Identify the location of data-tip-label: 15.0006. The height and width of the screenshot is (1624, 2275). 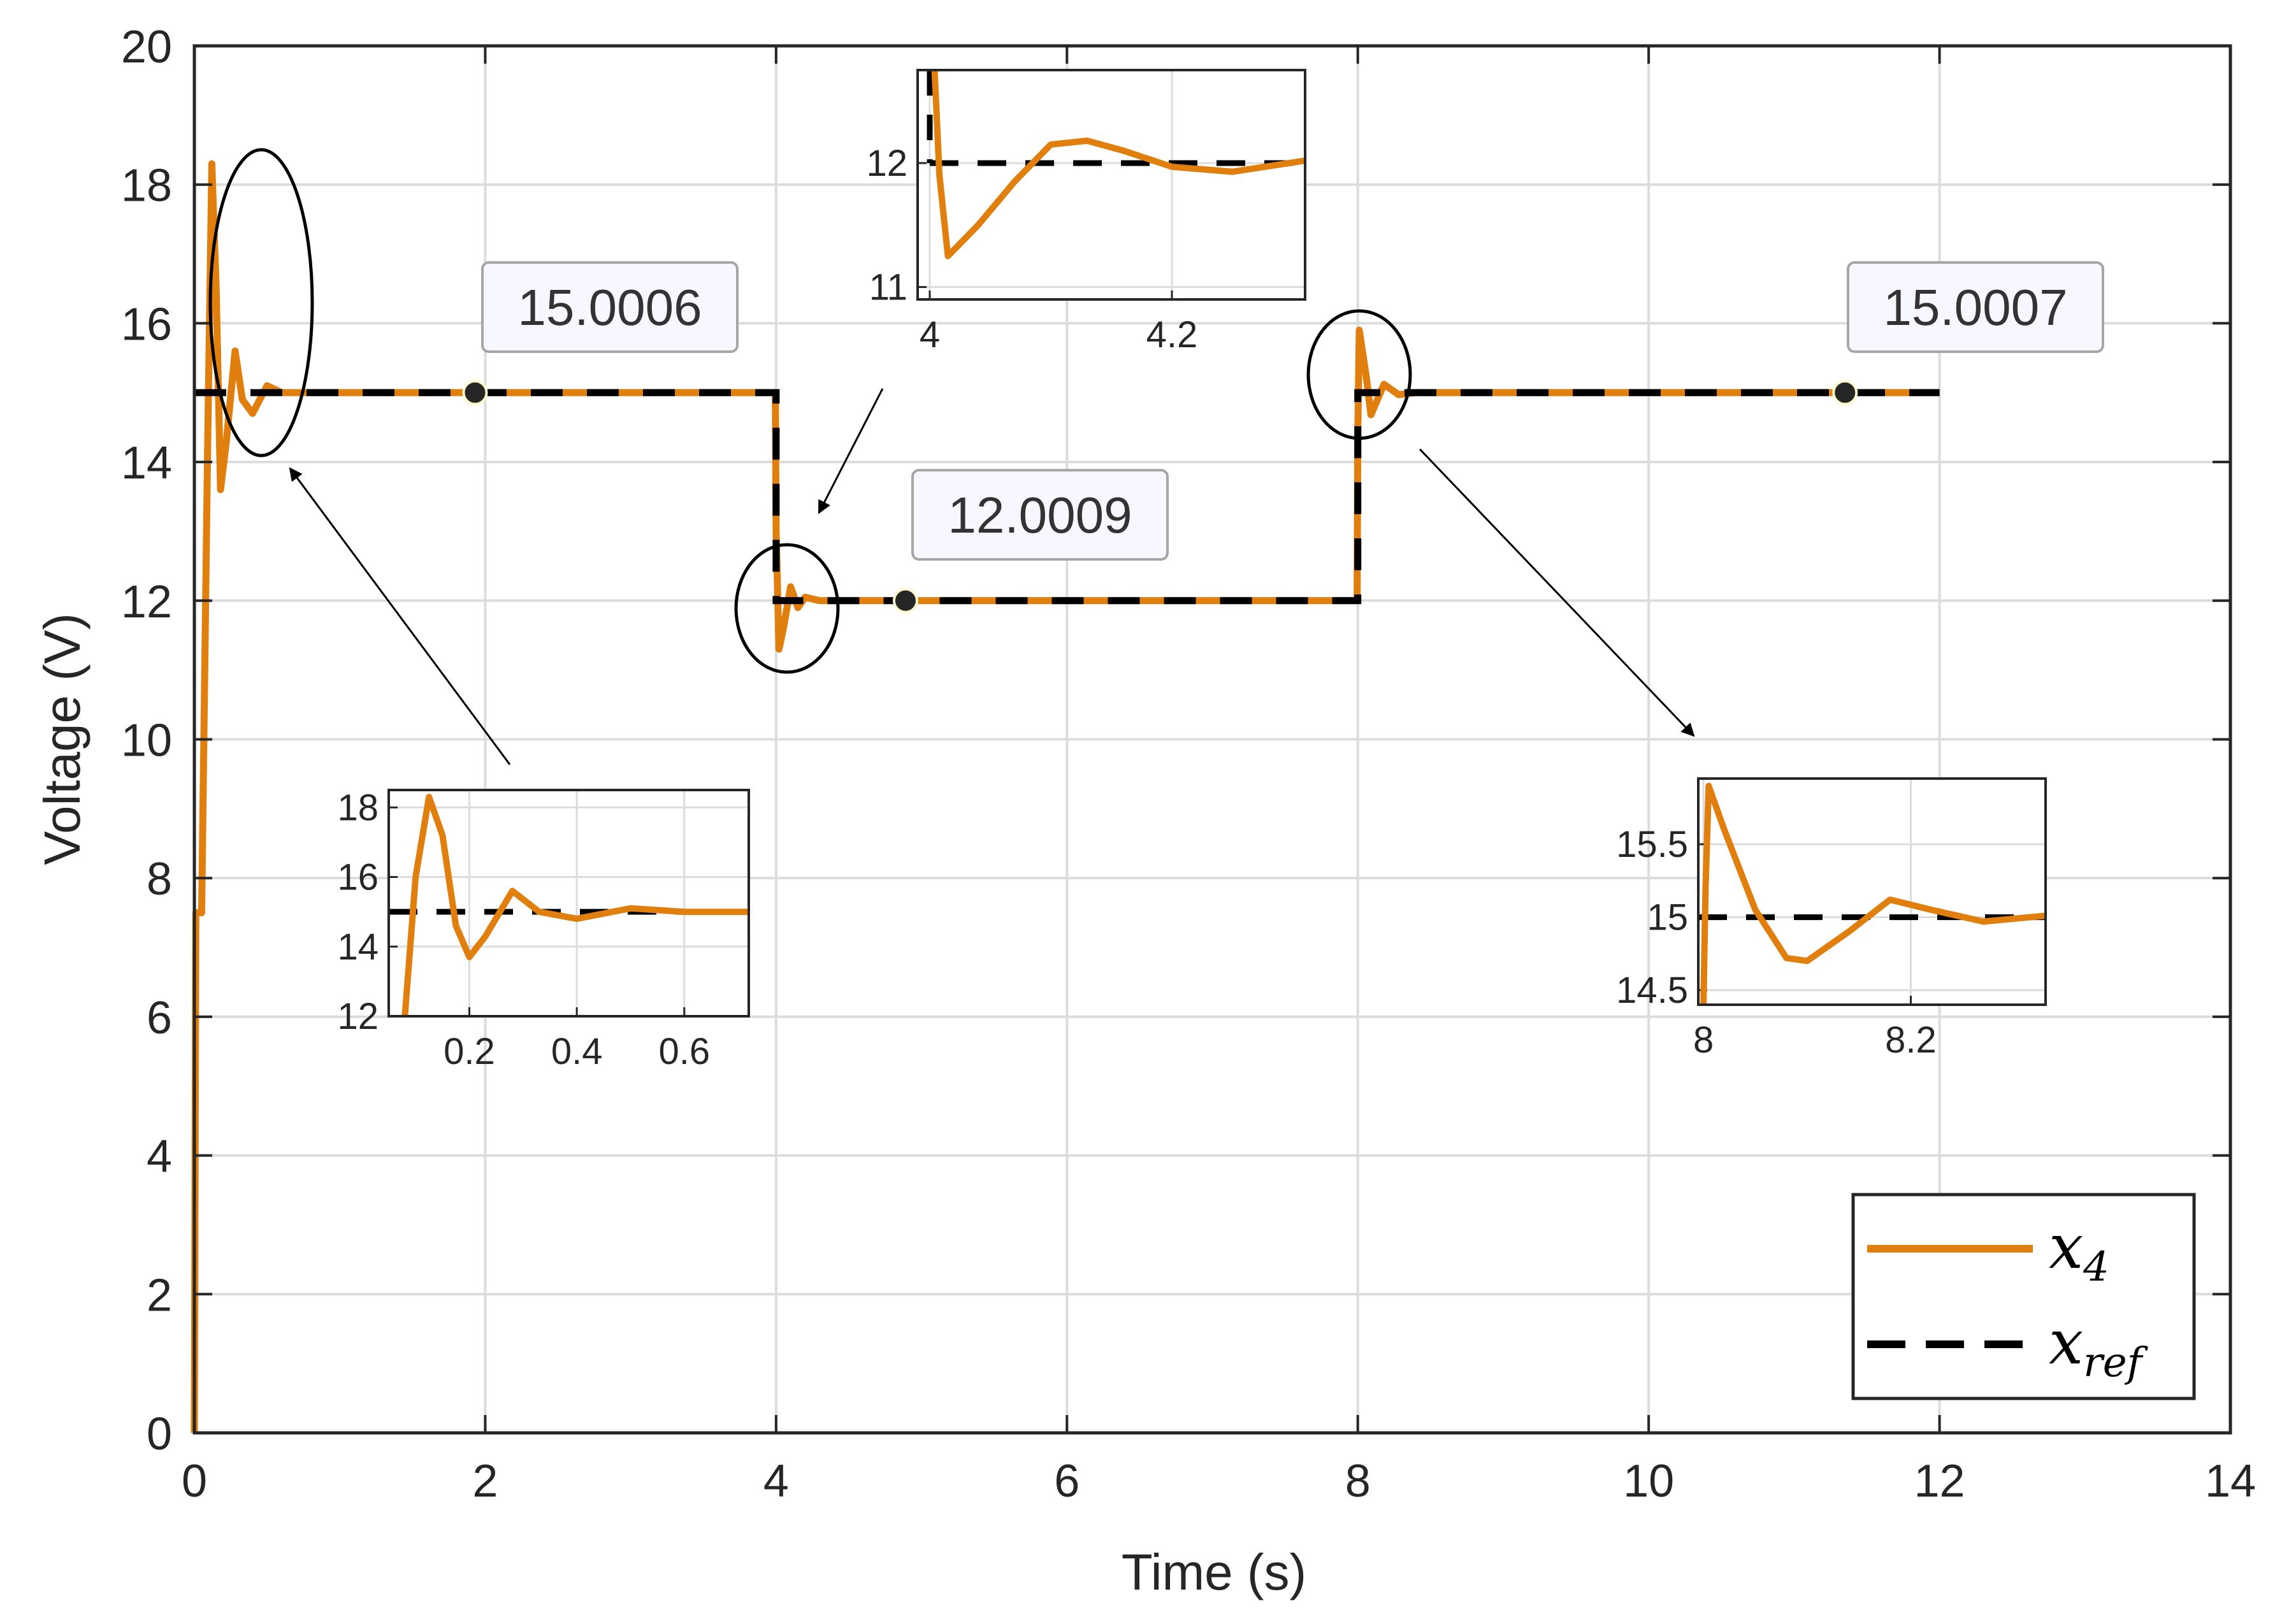
(609, 307).